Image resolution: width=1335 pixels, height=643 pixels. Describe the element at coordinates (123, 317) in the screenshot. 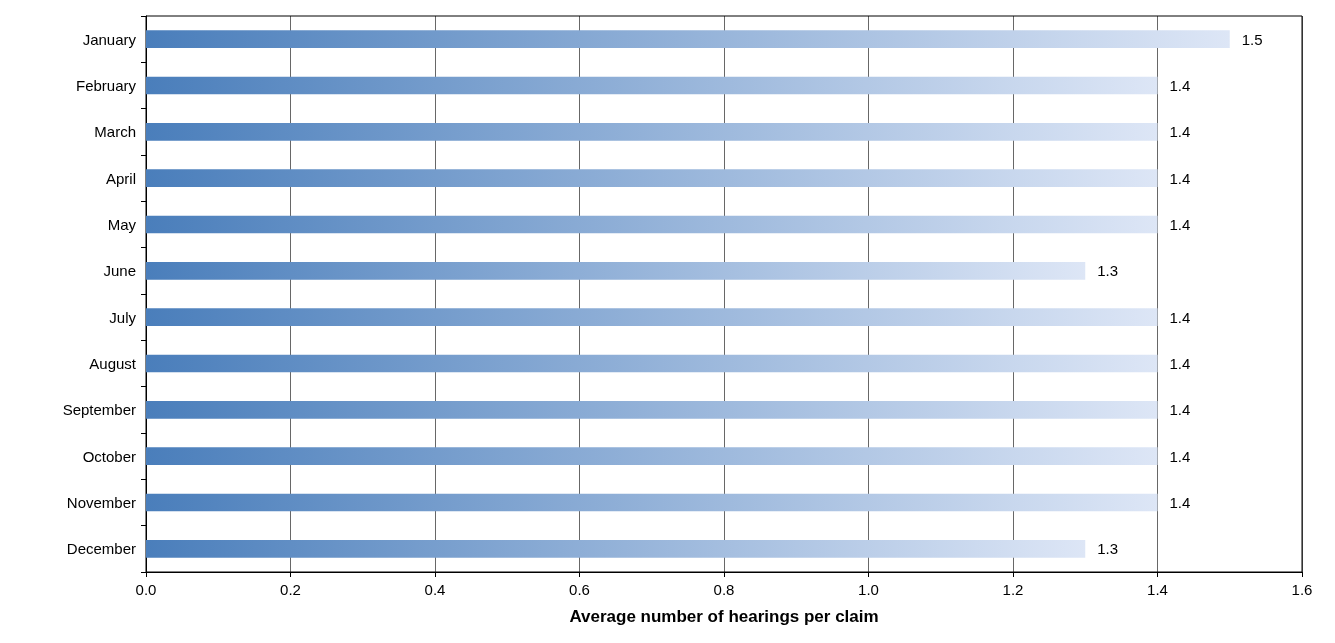

I see `y-tick-label: July` at that location.